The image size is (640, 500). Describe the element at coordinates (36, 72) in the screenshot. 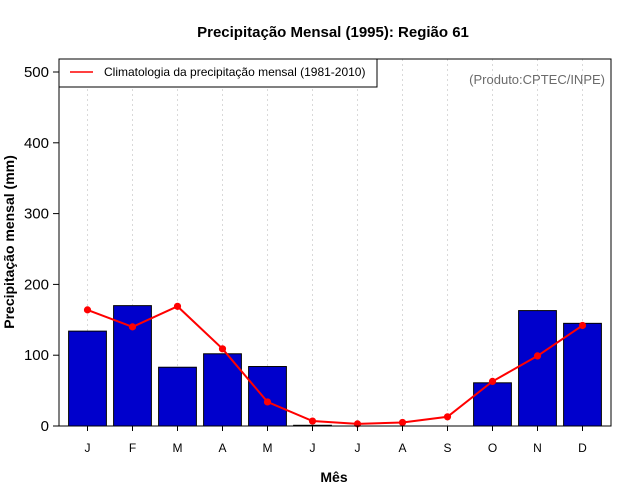

I see `y-tick-label: 500` at that location.